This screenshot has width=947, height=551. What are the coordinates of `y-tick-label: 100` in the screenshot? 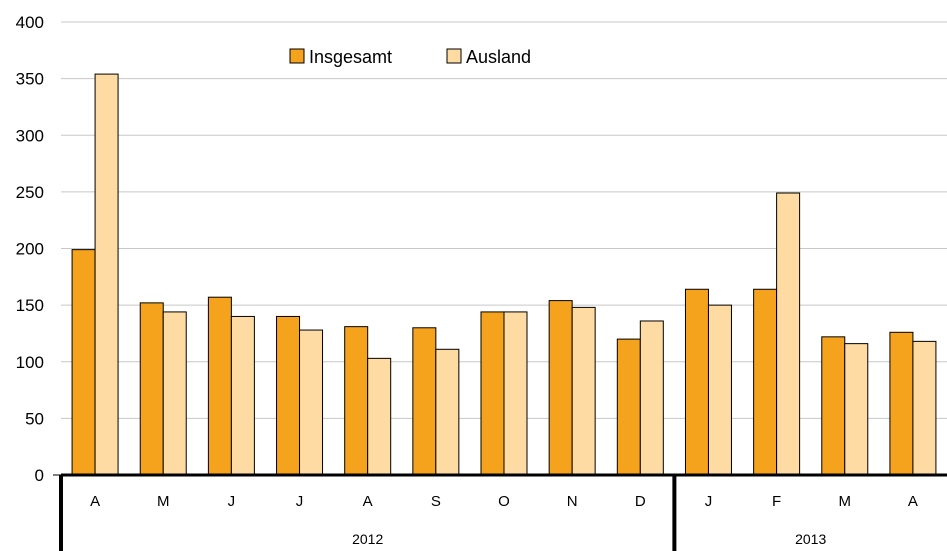 It's located at (30, 362).